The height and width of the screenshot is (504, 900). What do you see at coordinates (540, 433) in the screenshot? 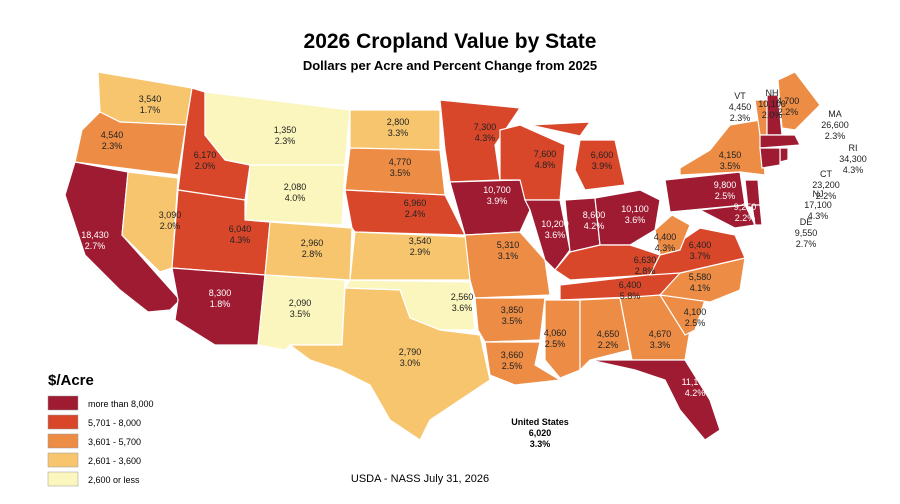
I see `us-value: 6,020` at bounding box center [540, 433].